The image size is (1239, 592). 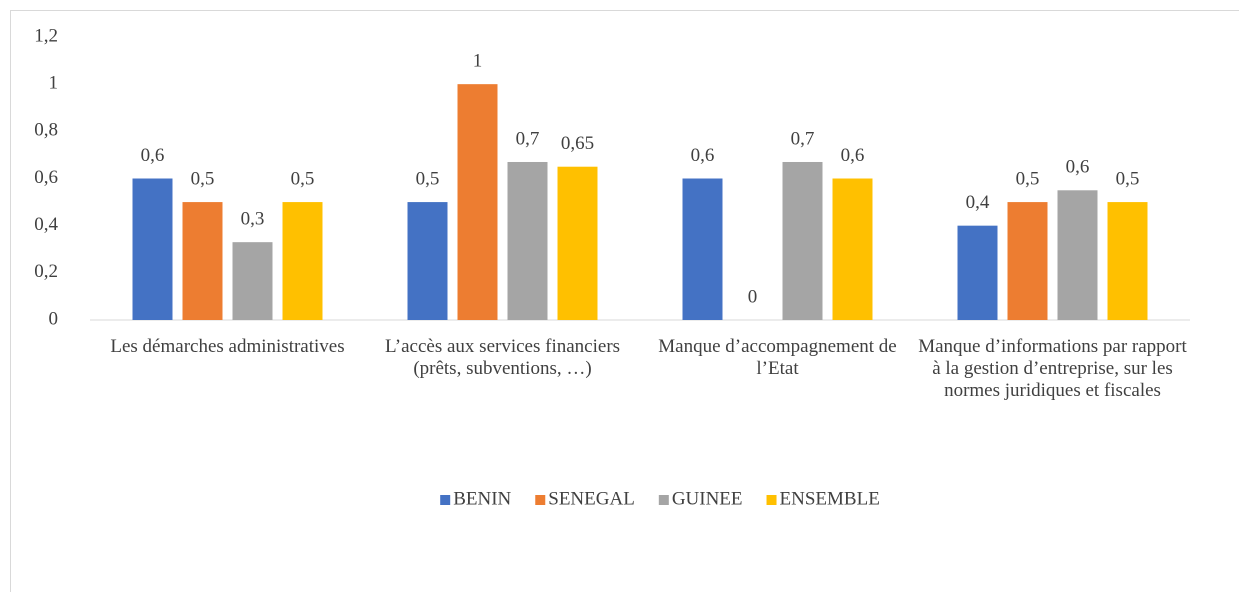 I want to click on y-tick-label: 1, so click(x=54, y=83).